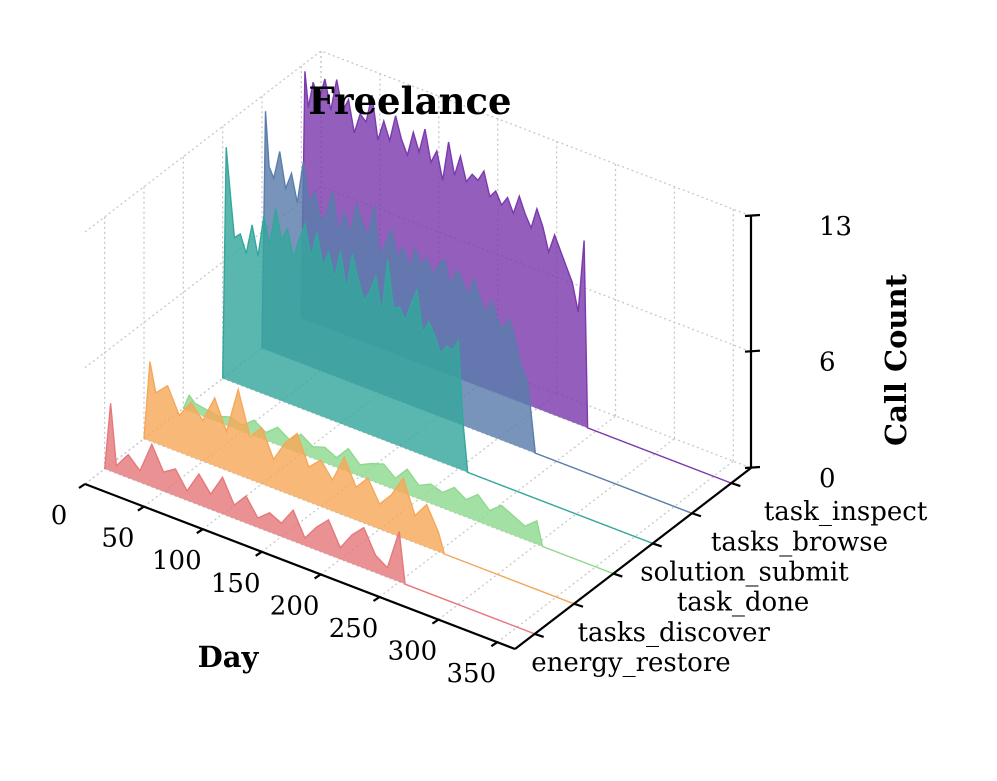 This screenshot has width=997, height=781. I want to click on z-axis-label: Call Count, so click(896, 359).